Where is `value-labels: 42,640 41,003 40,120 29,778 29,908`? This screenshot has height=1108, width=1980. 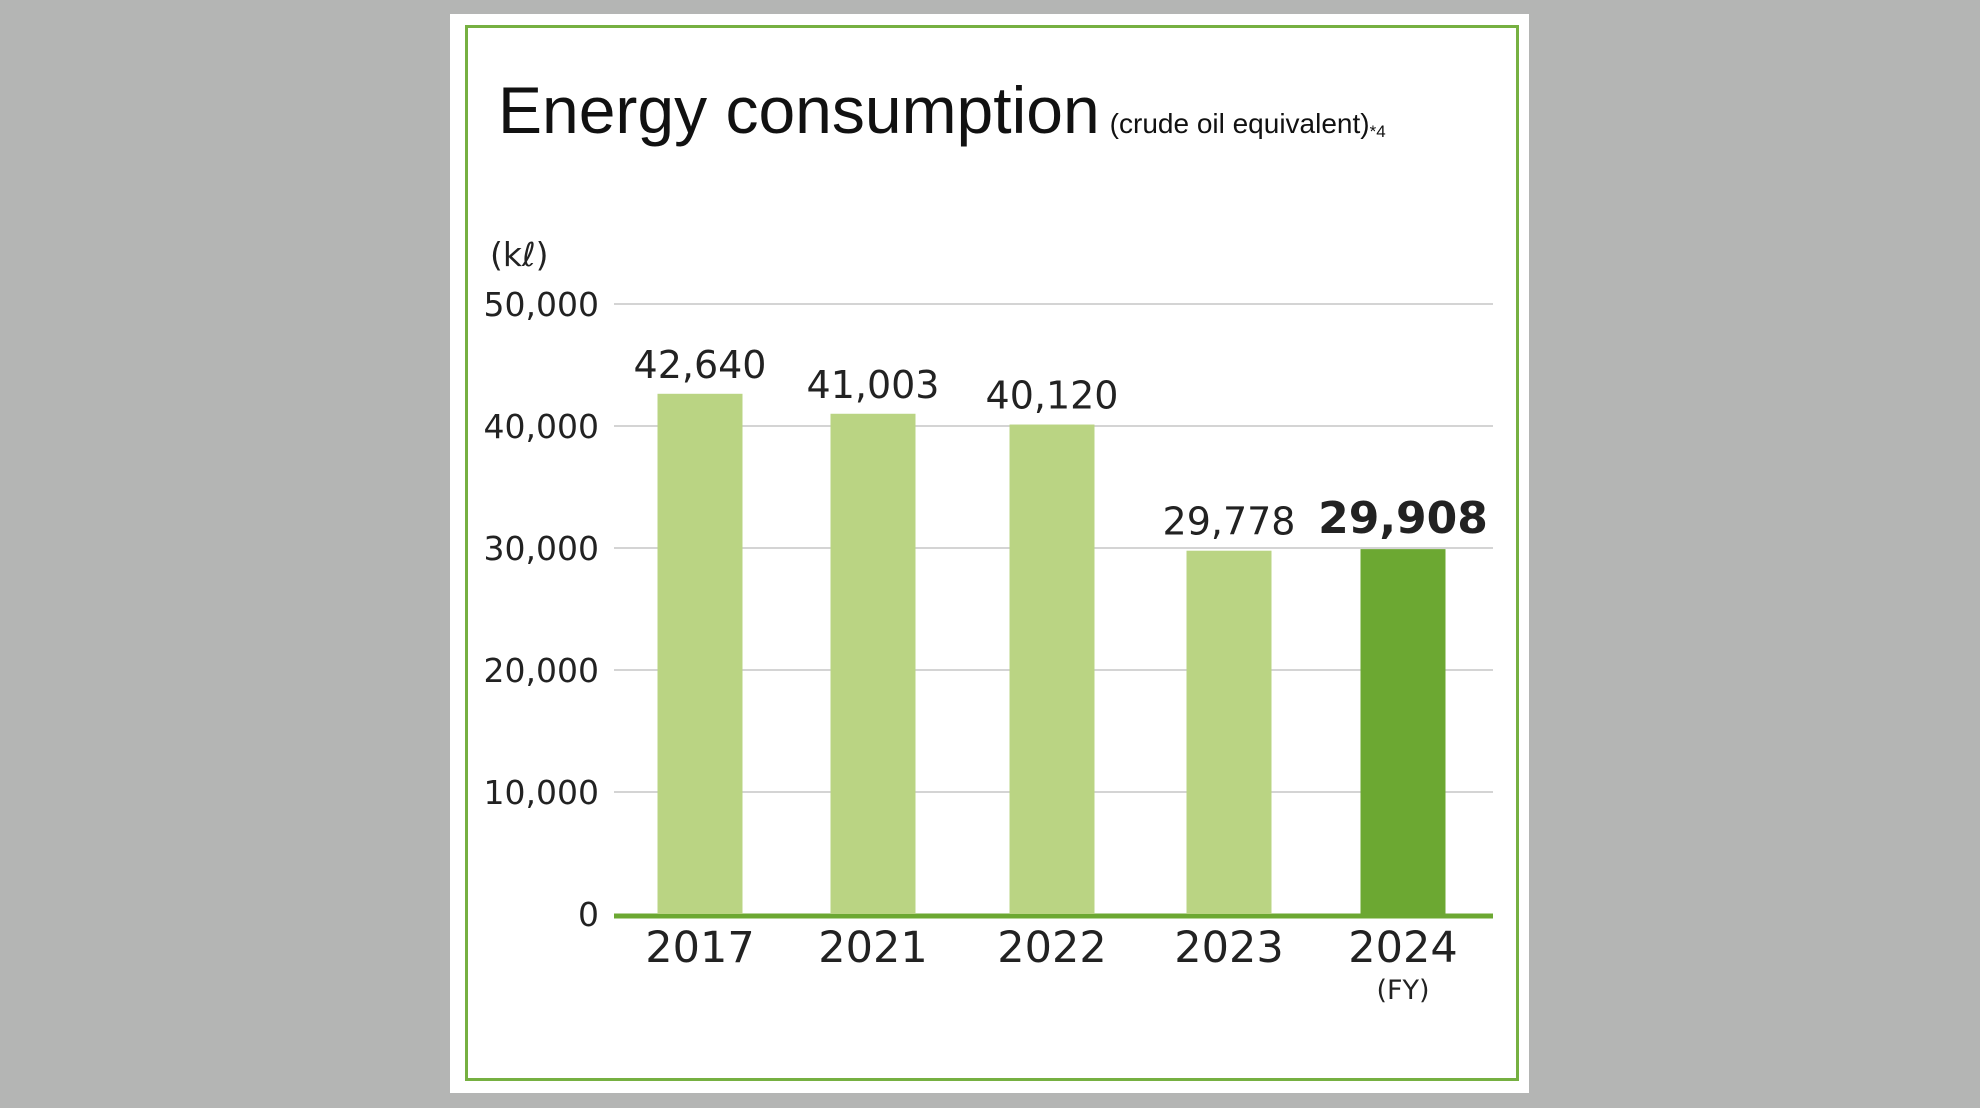 value-labels: 42,640 41,003 40,120 29,778 29,908 is located at coordinates (1061, 443).